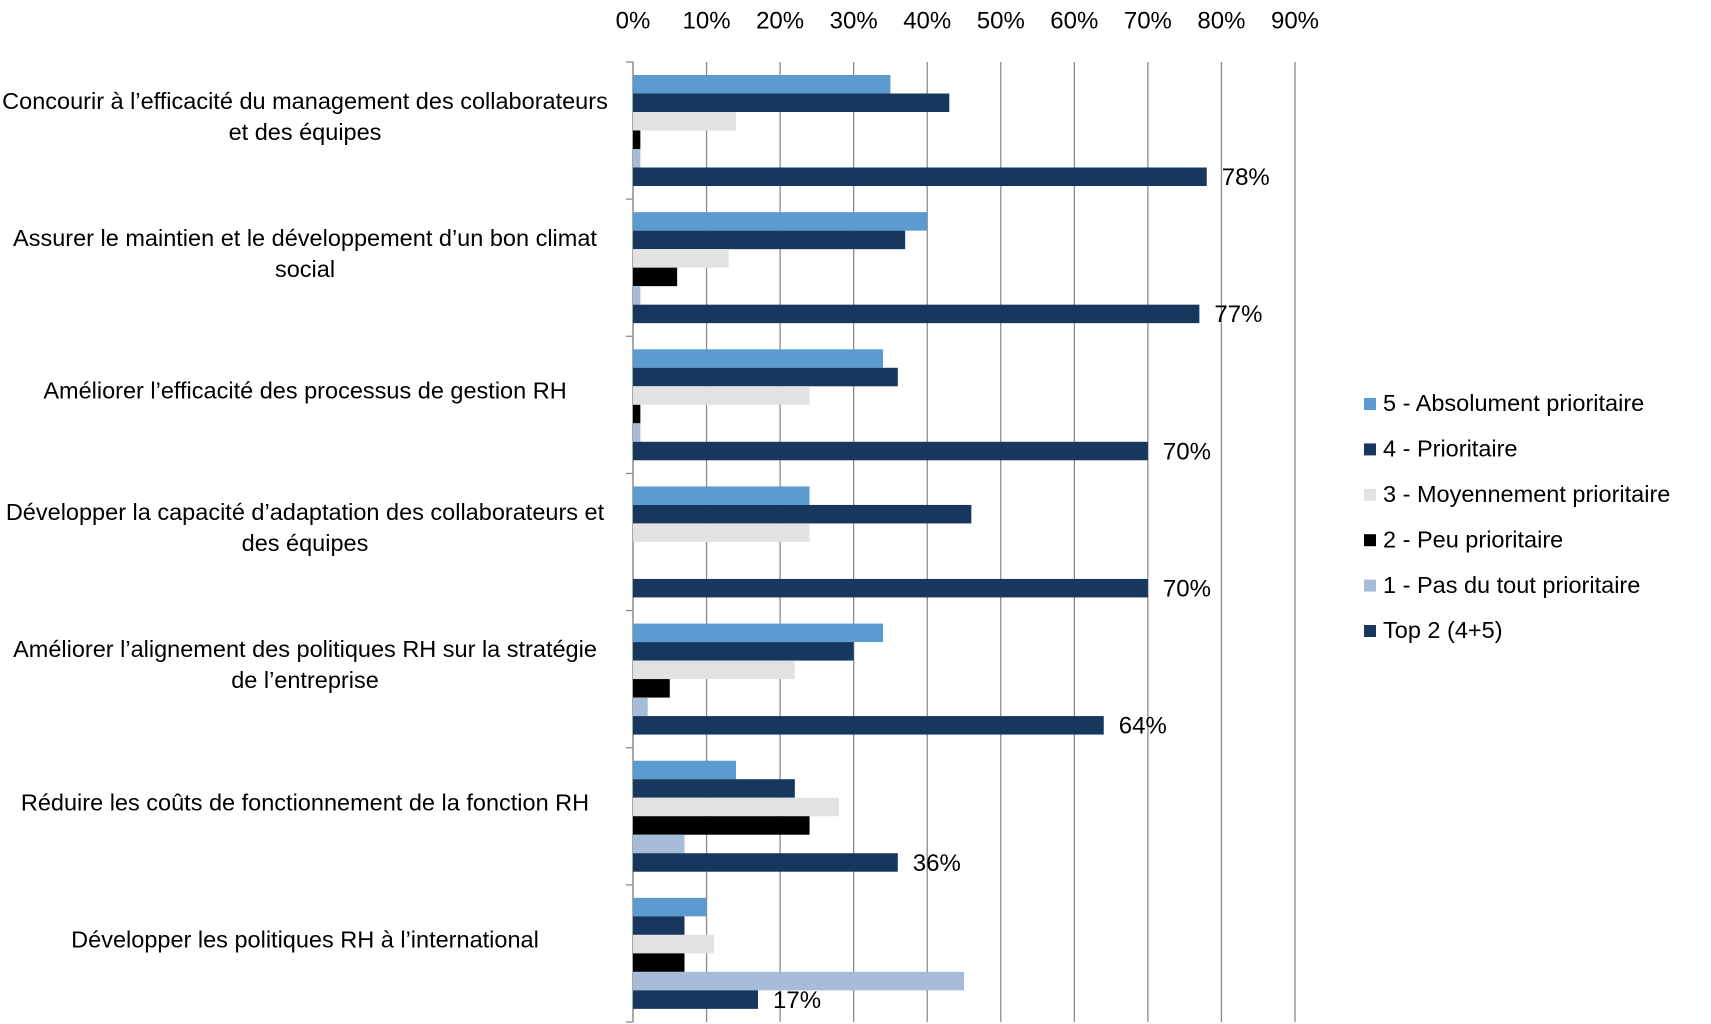  I want to click on x-tick-label: 80%, so click(1221, 20).